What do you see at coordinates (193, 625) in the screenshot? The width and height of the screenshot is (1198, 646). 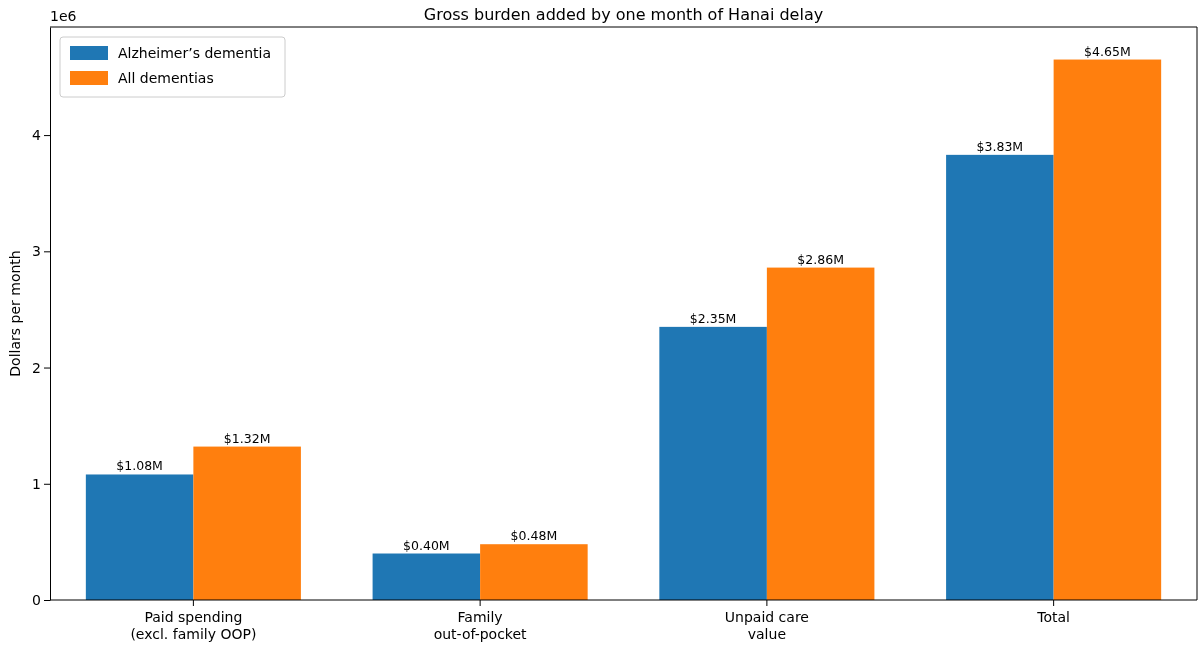 I see `x-tick-label: Paid spending (excl. family OOP)` at bounding box center [193, 625].